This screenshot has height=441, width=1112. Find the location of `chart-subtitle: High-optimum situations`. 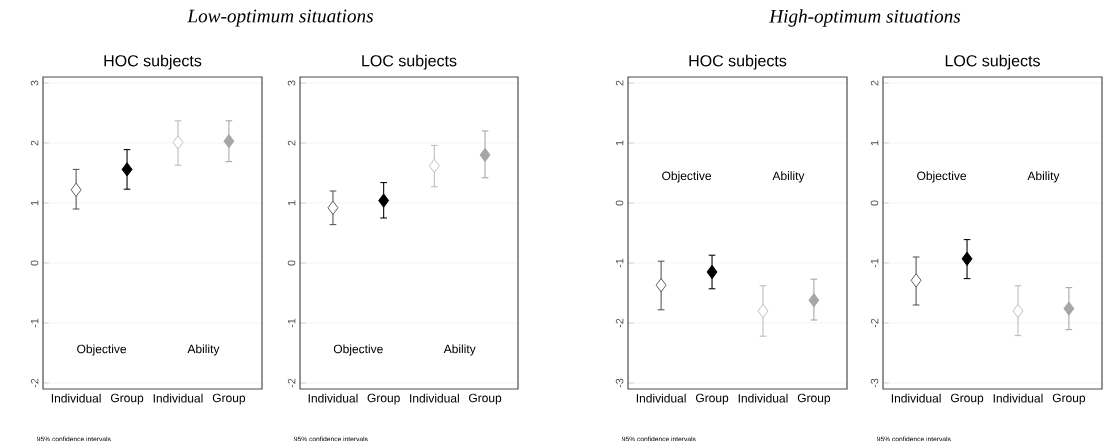

chart-subtitle: High-optimum situations is located at coordinates (865, 18).